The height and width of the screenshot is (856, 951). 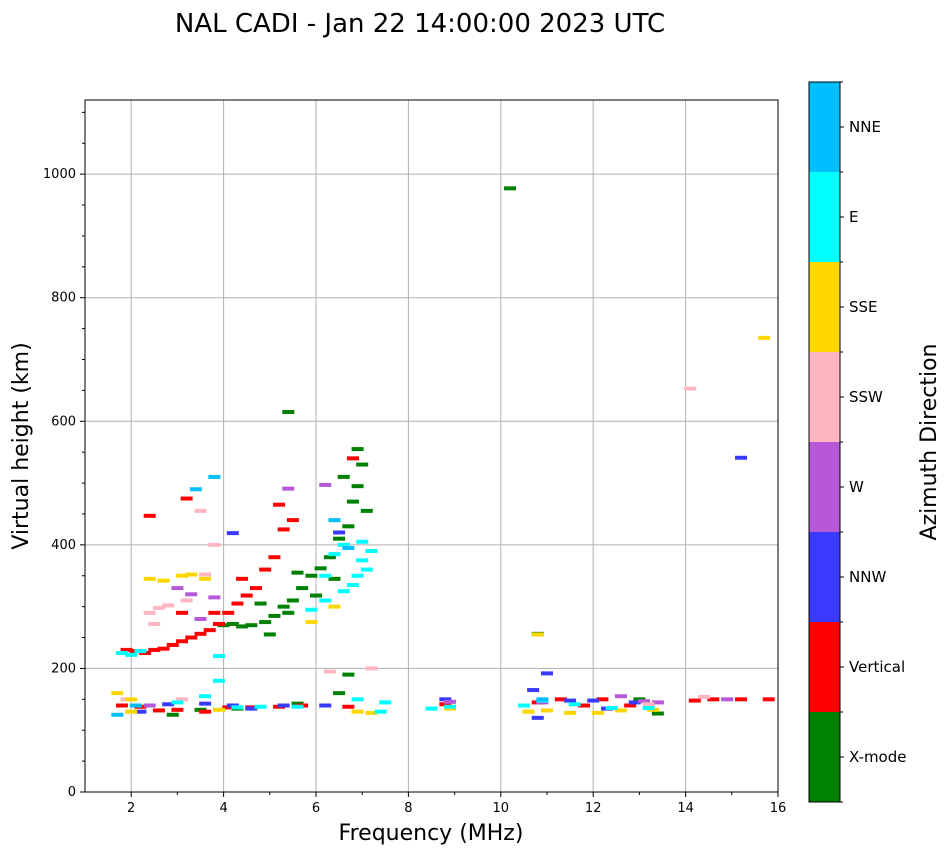 I want to click on colorbar: X-mode Vertical NNW W SSW SSE E NNE, so click(x=857, y=442).